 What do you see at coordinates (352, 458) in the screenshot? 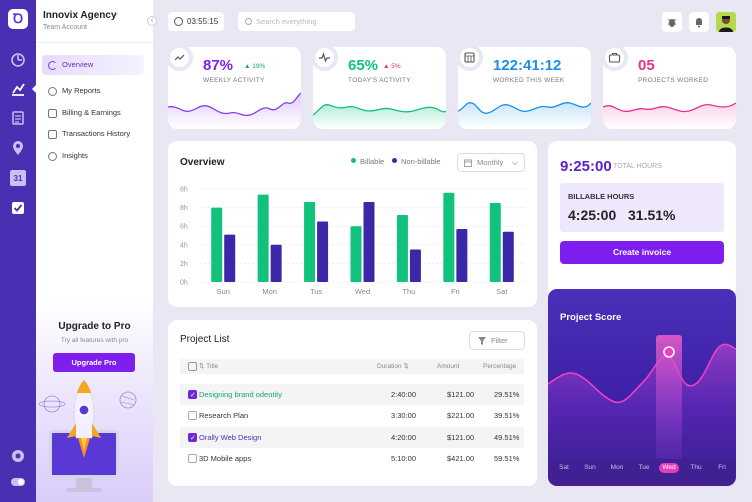
I see `table-row: 3D Mobile apps 5:10:00 $421.00 59.51%` at bounding box center [352, 458].